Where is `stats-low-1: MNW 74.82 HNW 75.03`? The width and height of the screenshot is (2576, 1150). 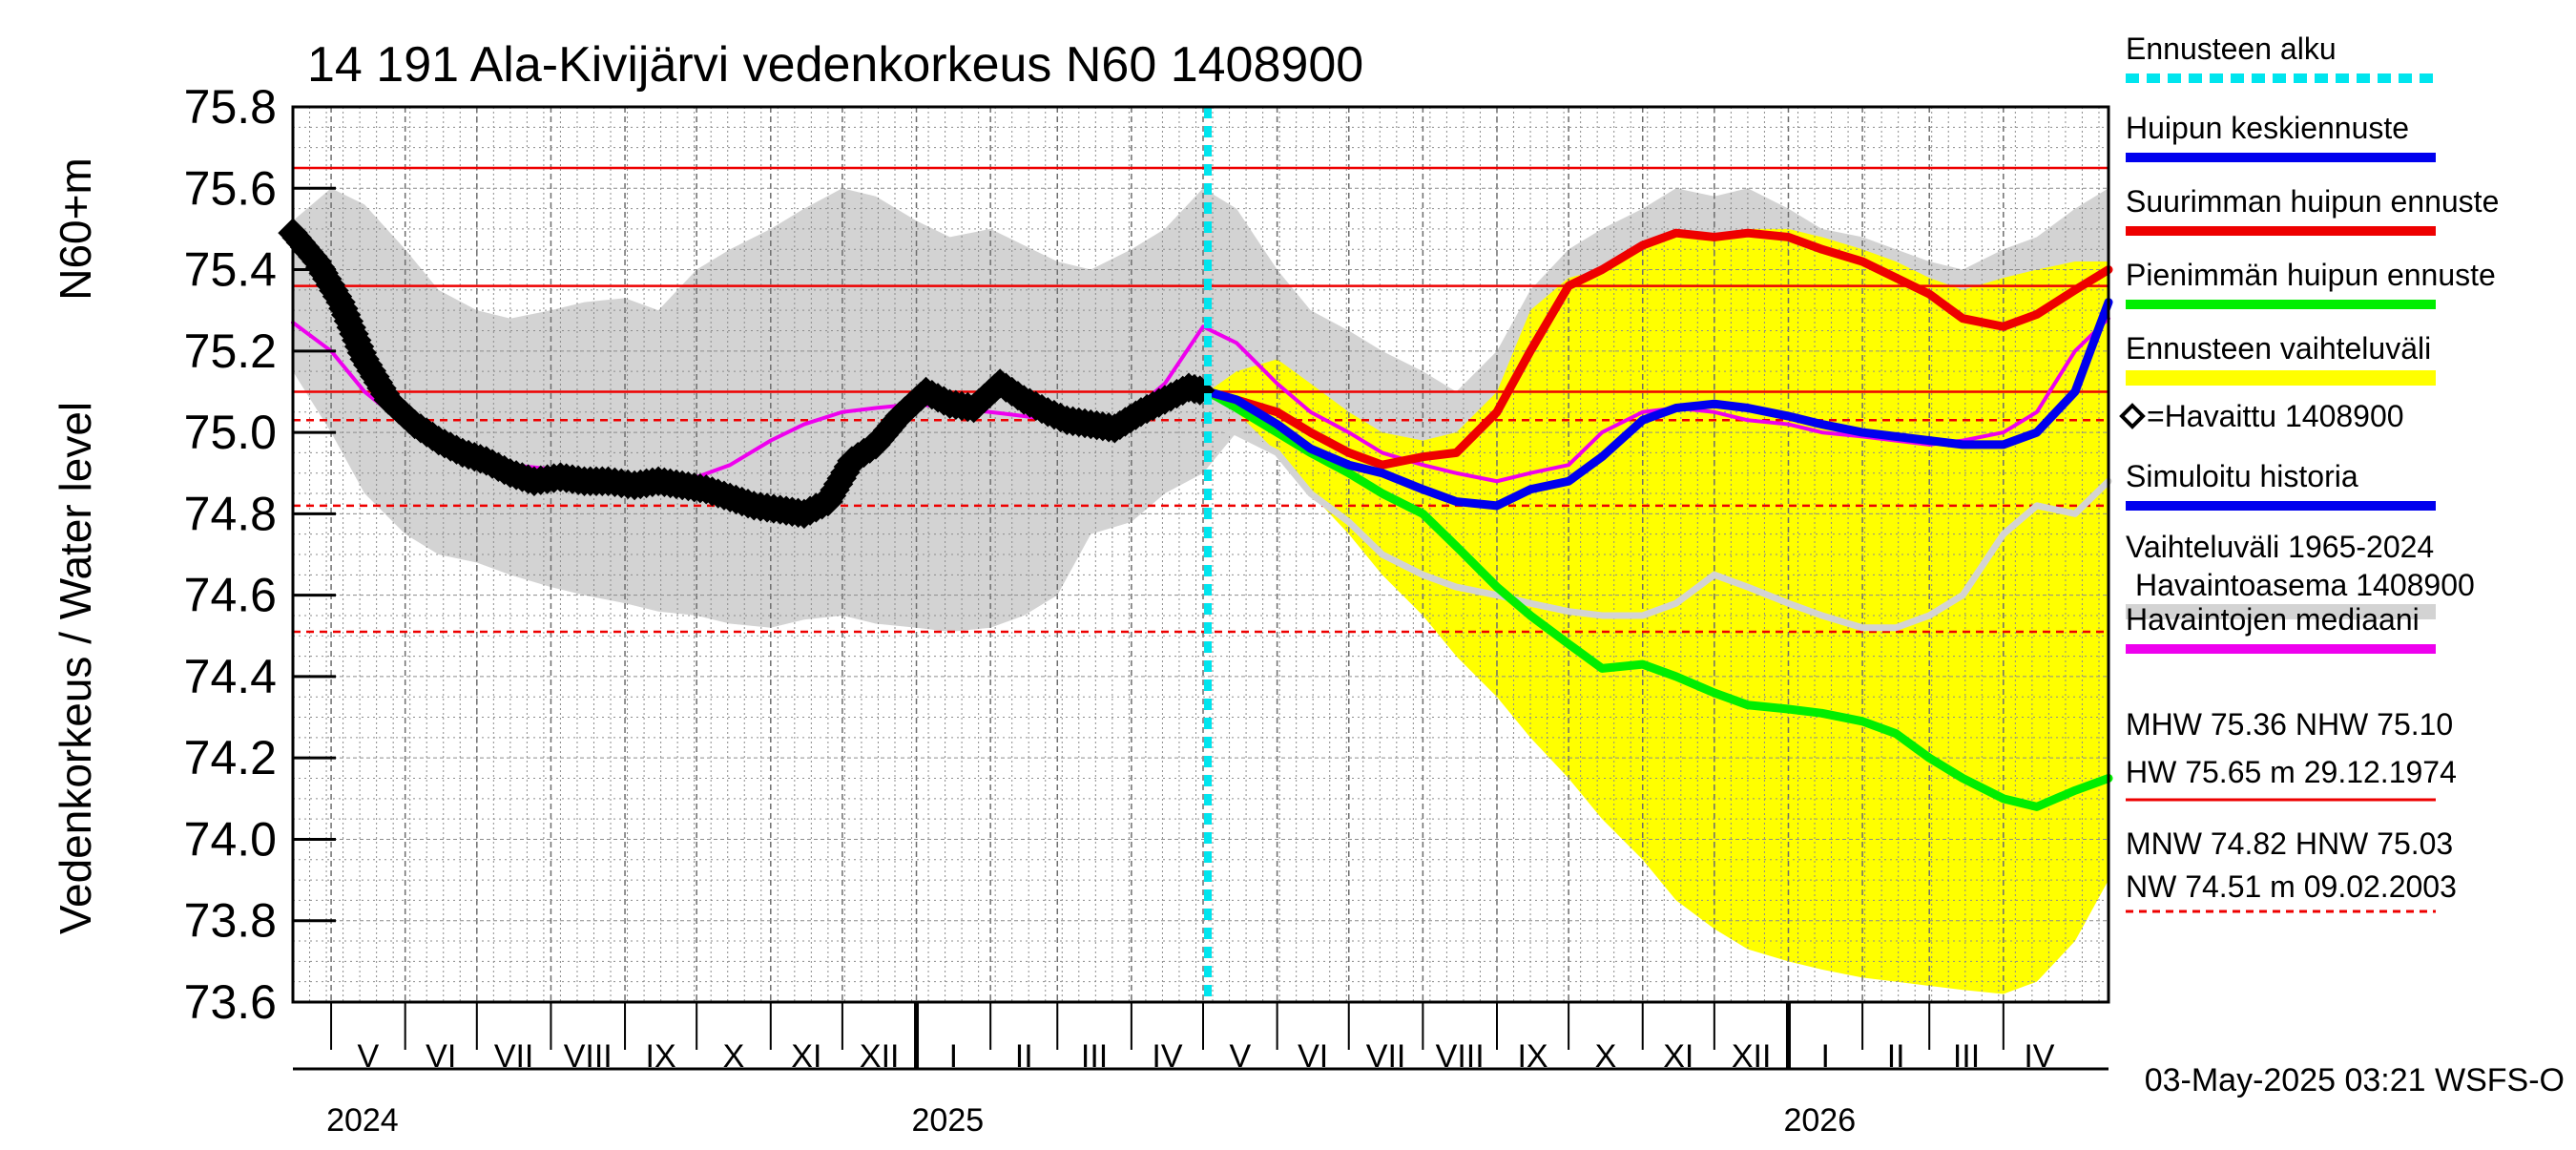 stats-low-1: MNW 74.82 HNW 75.03 is located at coordinates (2289, 843).